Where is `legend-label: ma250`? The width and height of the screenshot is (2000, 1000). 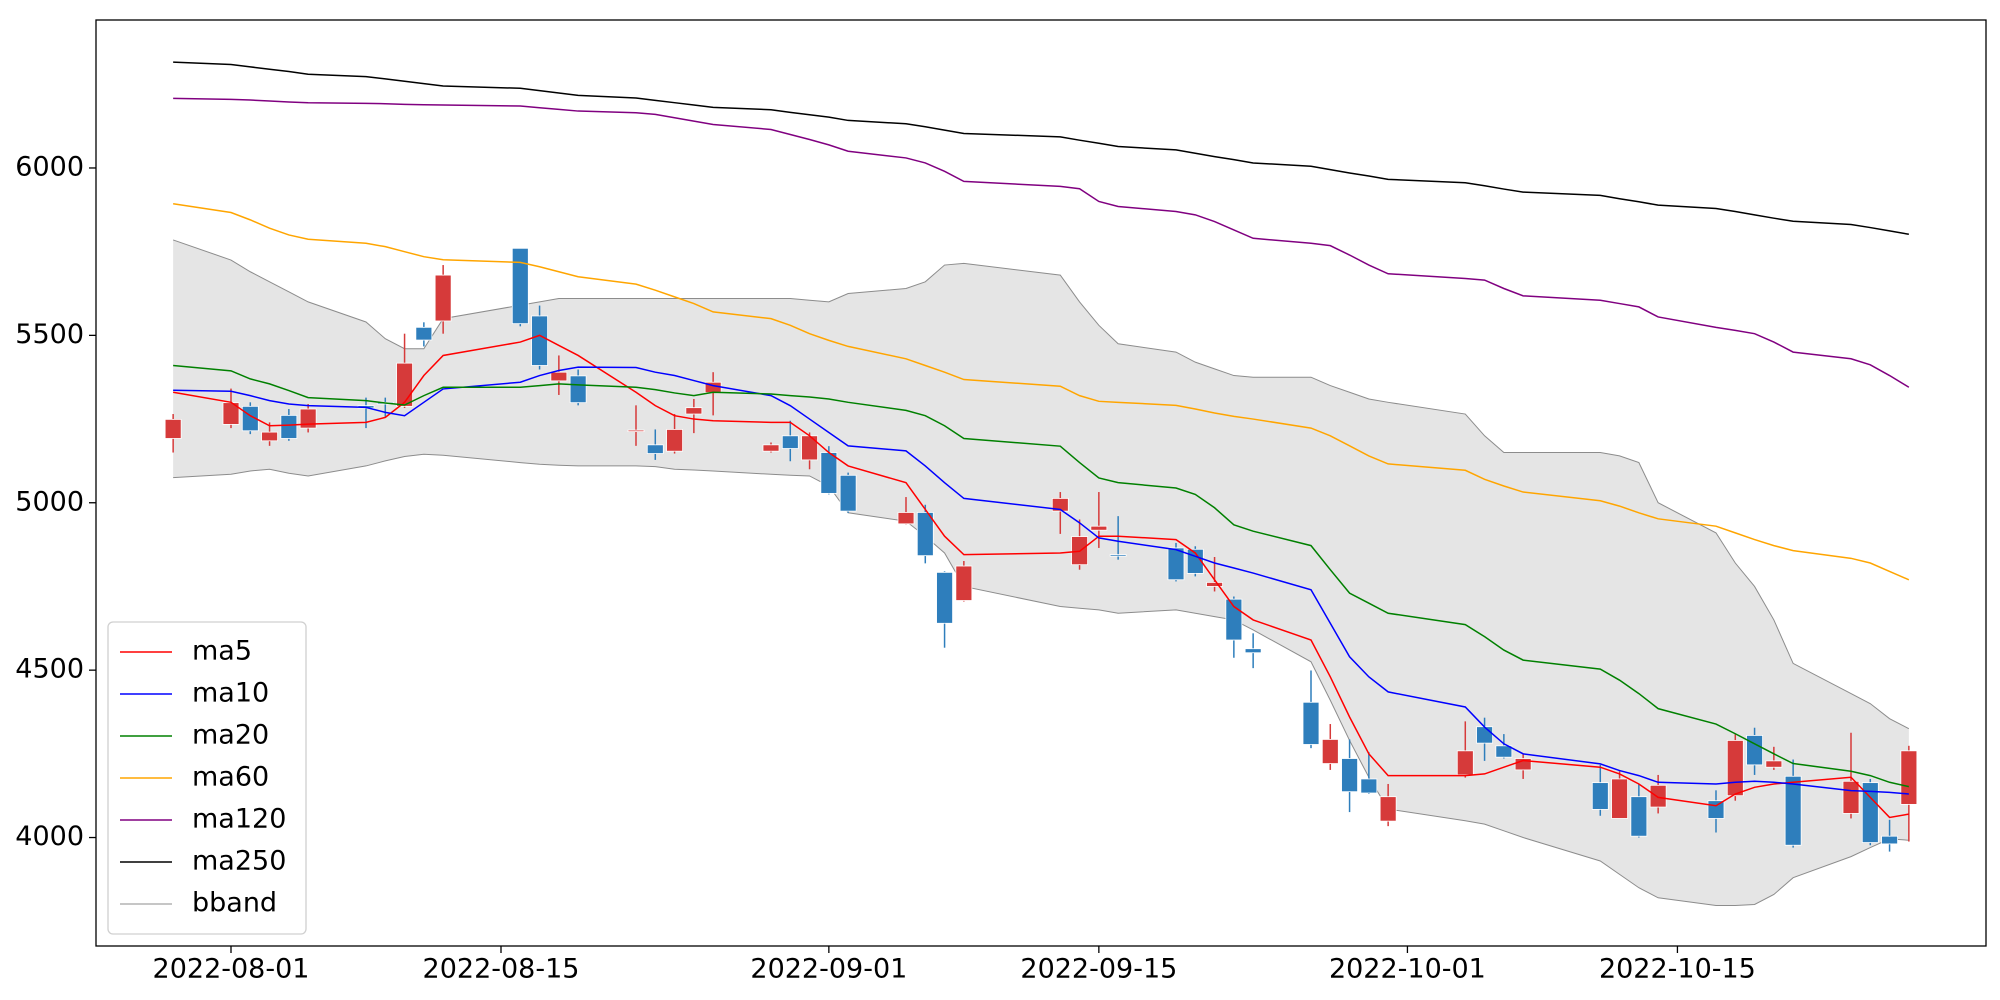
legend-label: ma250 is located at coordinates (239, 861).